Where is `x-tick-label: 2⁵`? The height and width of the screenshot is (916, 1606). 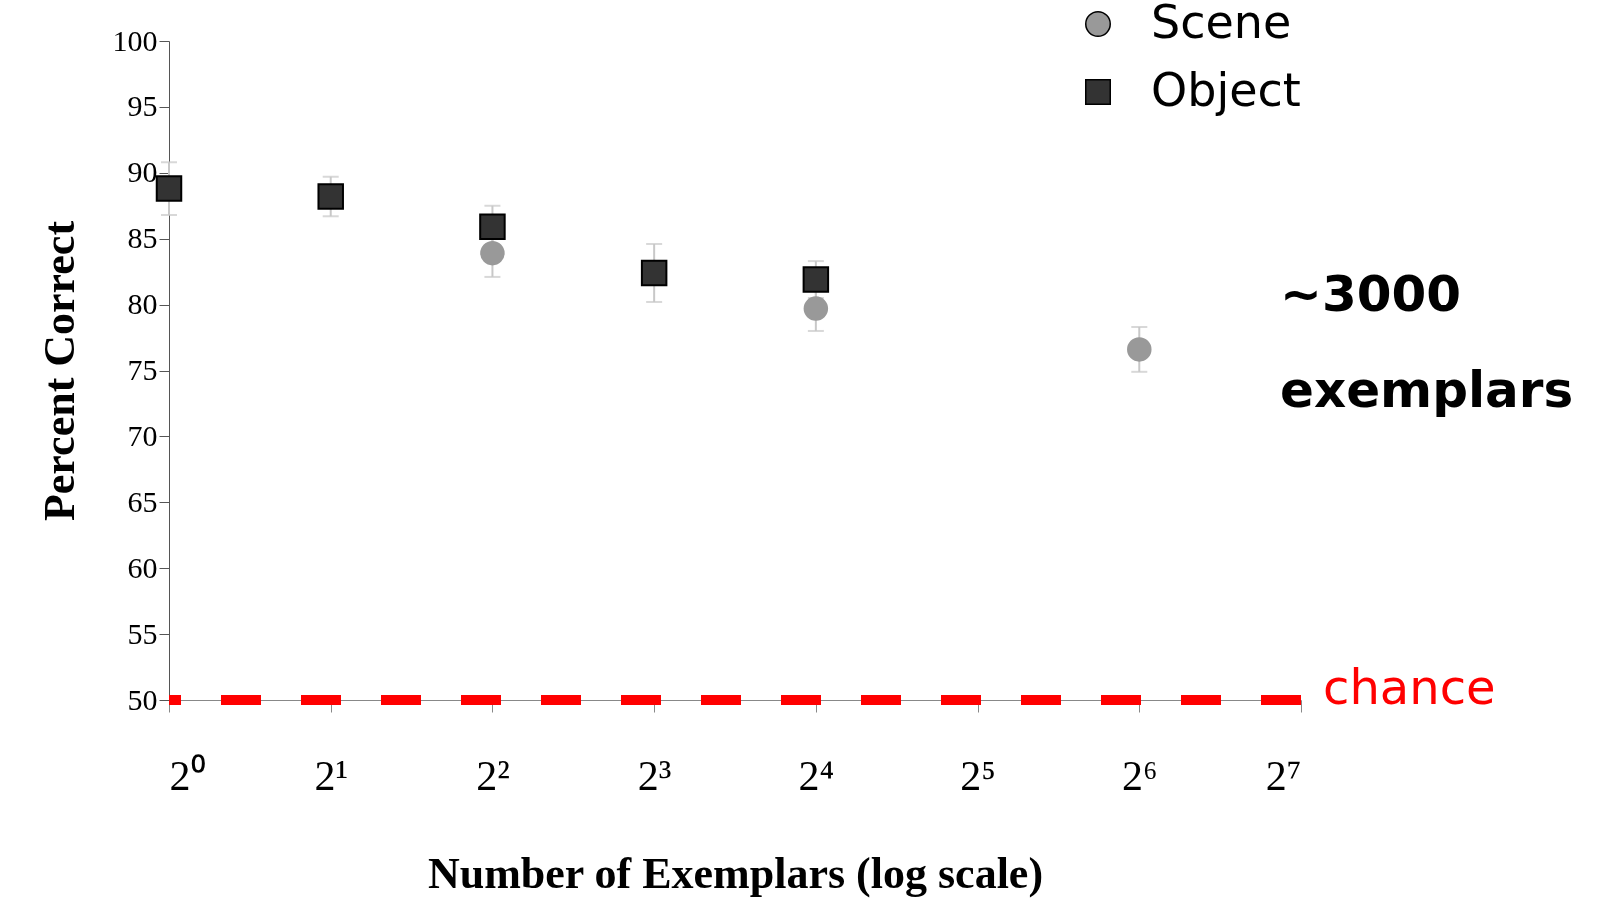
x-tick-label: 2⁵ is located at coordinates (978, 775).